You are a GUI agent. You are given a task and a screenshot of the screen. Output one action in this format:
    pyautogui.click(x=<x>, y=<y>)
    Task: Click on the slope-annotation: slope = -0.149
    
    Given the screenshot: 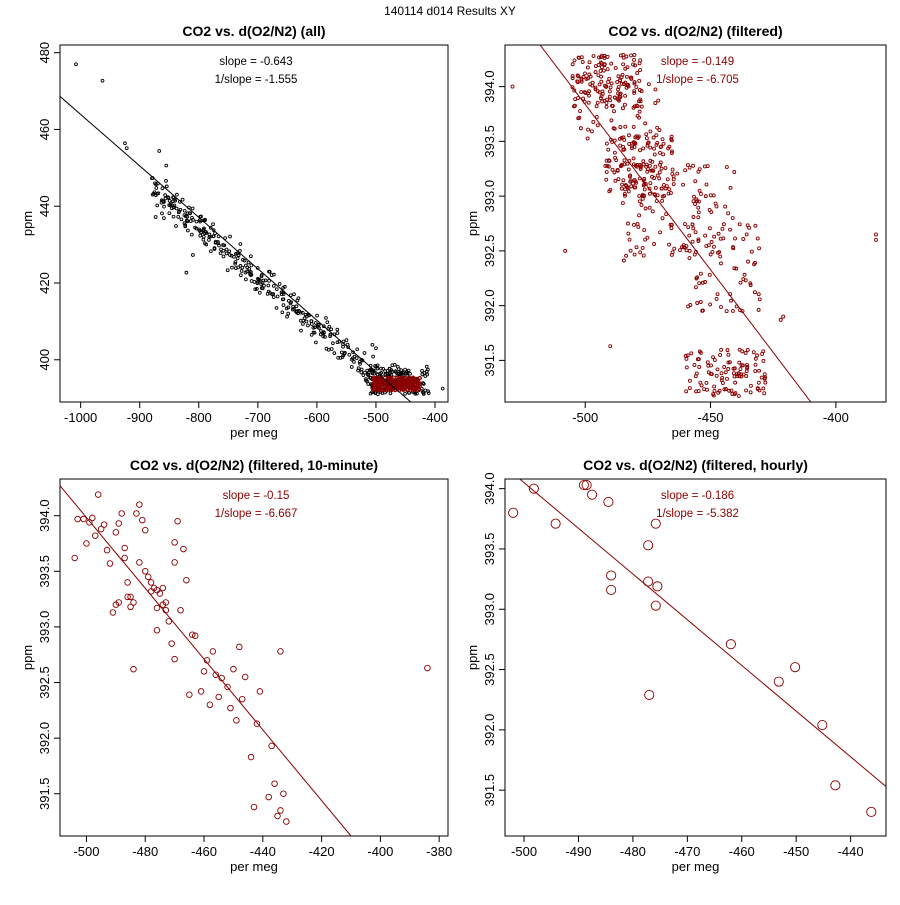 What is the action you would take?
    pyautogui.click(x=697, y=62)
    